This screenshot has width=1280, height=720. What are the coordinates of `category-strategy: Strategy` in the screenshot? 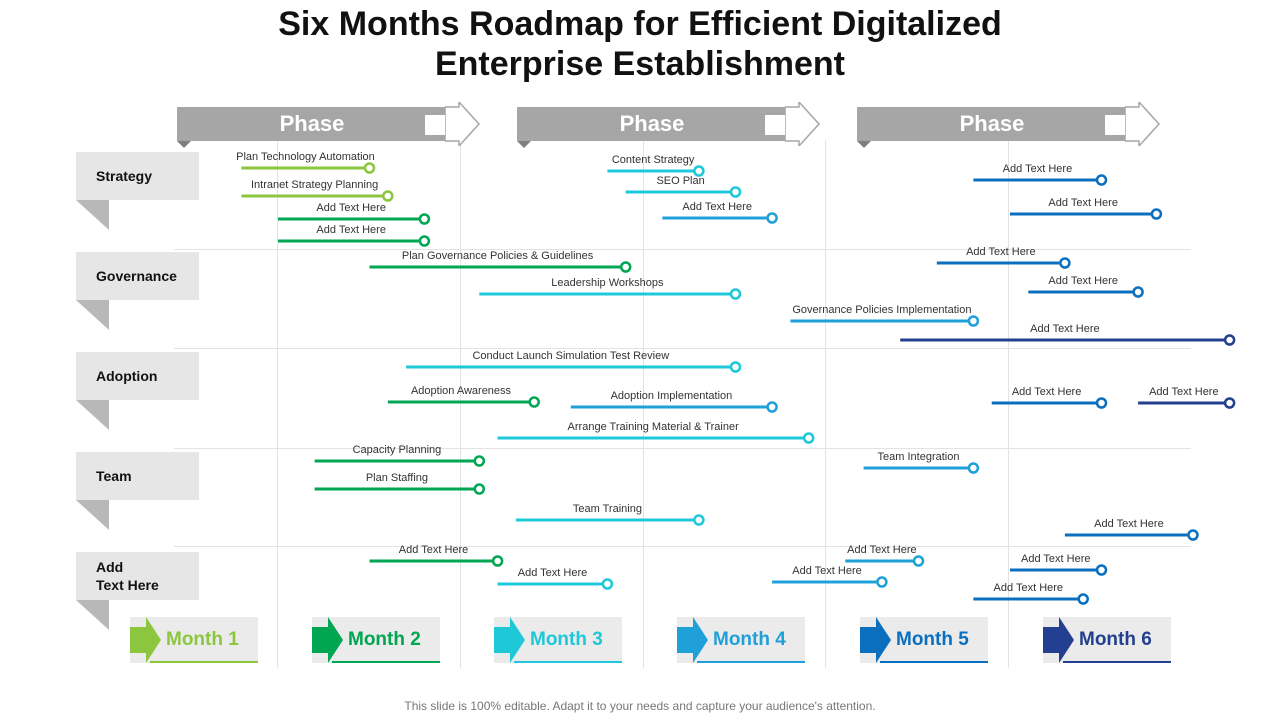 It's located at (137, 176).